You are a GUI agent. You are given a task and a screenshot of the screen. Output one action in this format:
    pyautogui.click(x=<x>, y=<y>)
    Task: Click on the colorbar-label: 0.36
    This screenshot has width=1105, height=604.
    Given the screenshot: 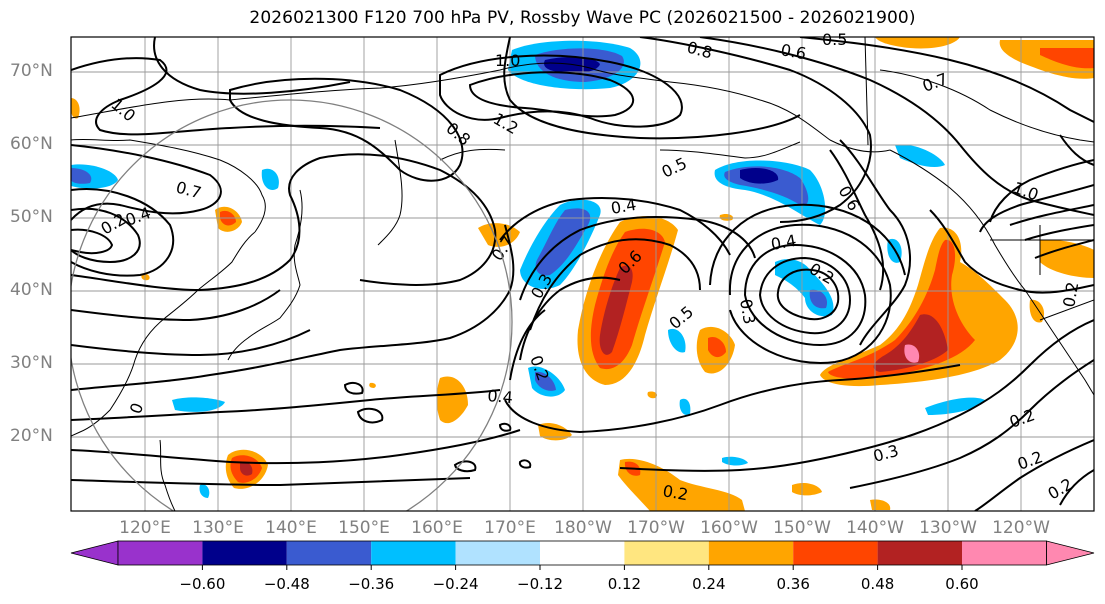 What is the action you would take?
    pyautogui.click(x=793, y=584)
    